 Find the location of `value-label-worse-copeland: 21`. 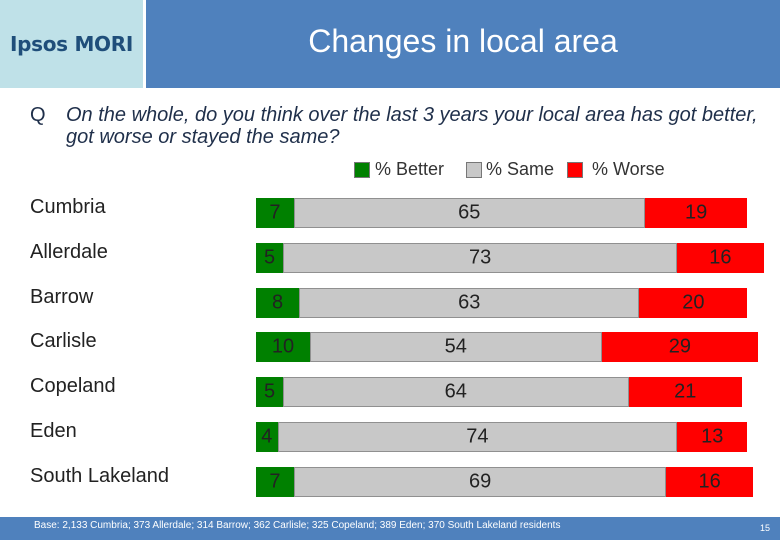

value-label-worse-copeland: 21 is located at coordinates (685, 391).